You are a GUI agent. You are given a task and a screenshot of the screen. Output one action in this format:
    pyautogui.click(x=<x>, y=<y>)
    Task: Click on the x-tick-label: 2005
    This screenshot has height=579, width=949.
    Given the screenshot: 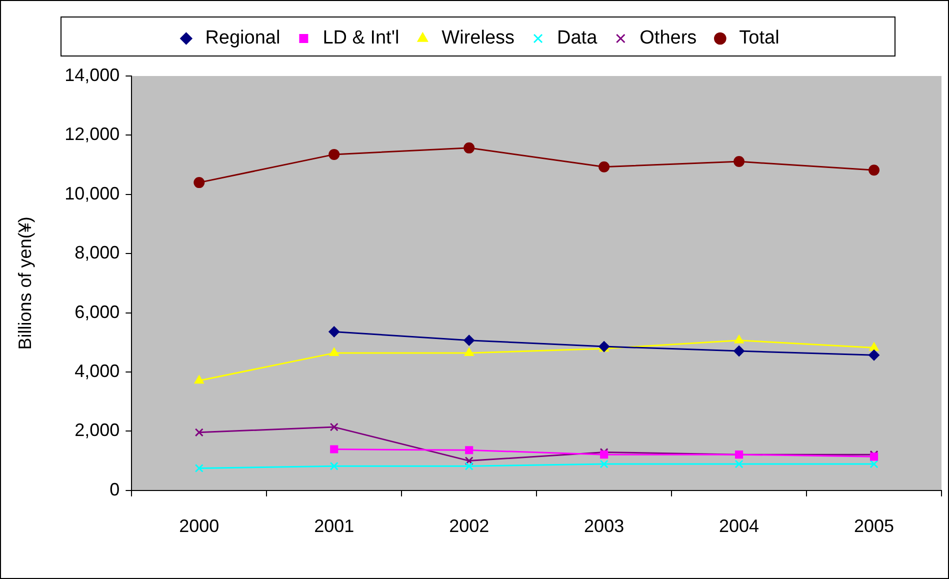 What is the action you would take?
    pyautogui.click(x=874, y=526)
    